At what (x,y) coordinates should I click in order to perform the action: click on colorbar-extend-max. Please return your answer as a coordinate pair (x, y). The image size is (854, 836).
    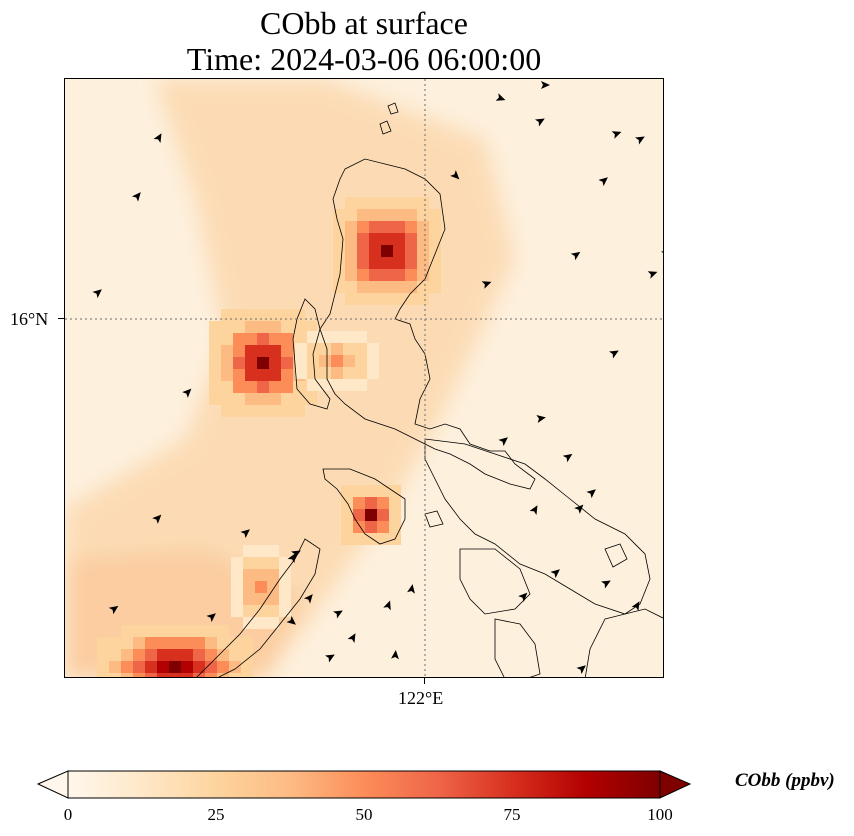
    Looking at the image, I should click on (675, 784).